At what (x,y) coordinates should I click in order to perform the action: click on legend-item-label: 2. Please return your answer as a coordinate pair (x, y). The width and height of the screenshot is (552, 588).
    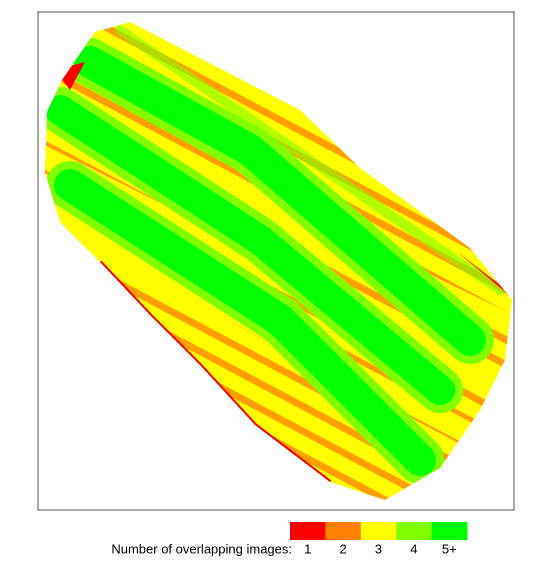
    Looking at the image, I should click on (342, 548).